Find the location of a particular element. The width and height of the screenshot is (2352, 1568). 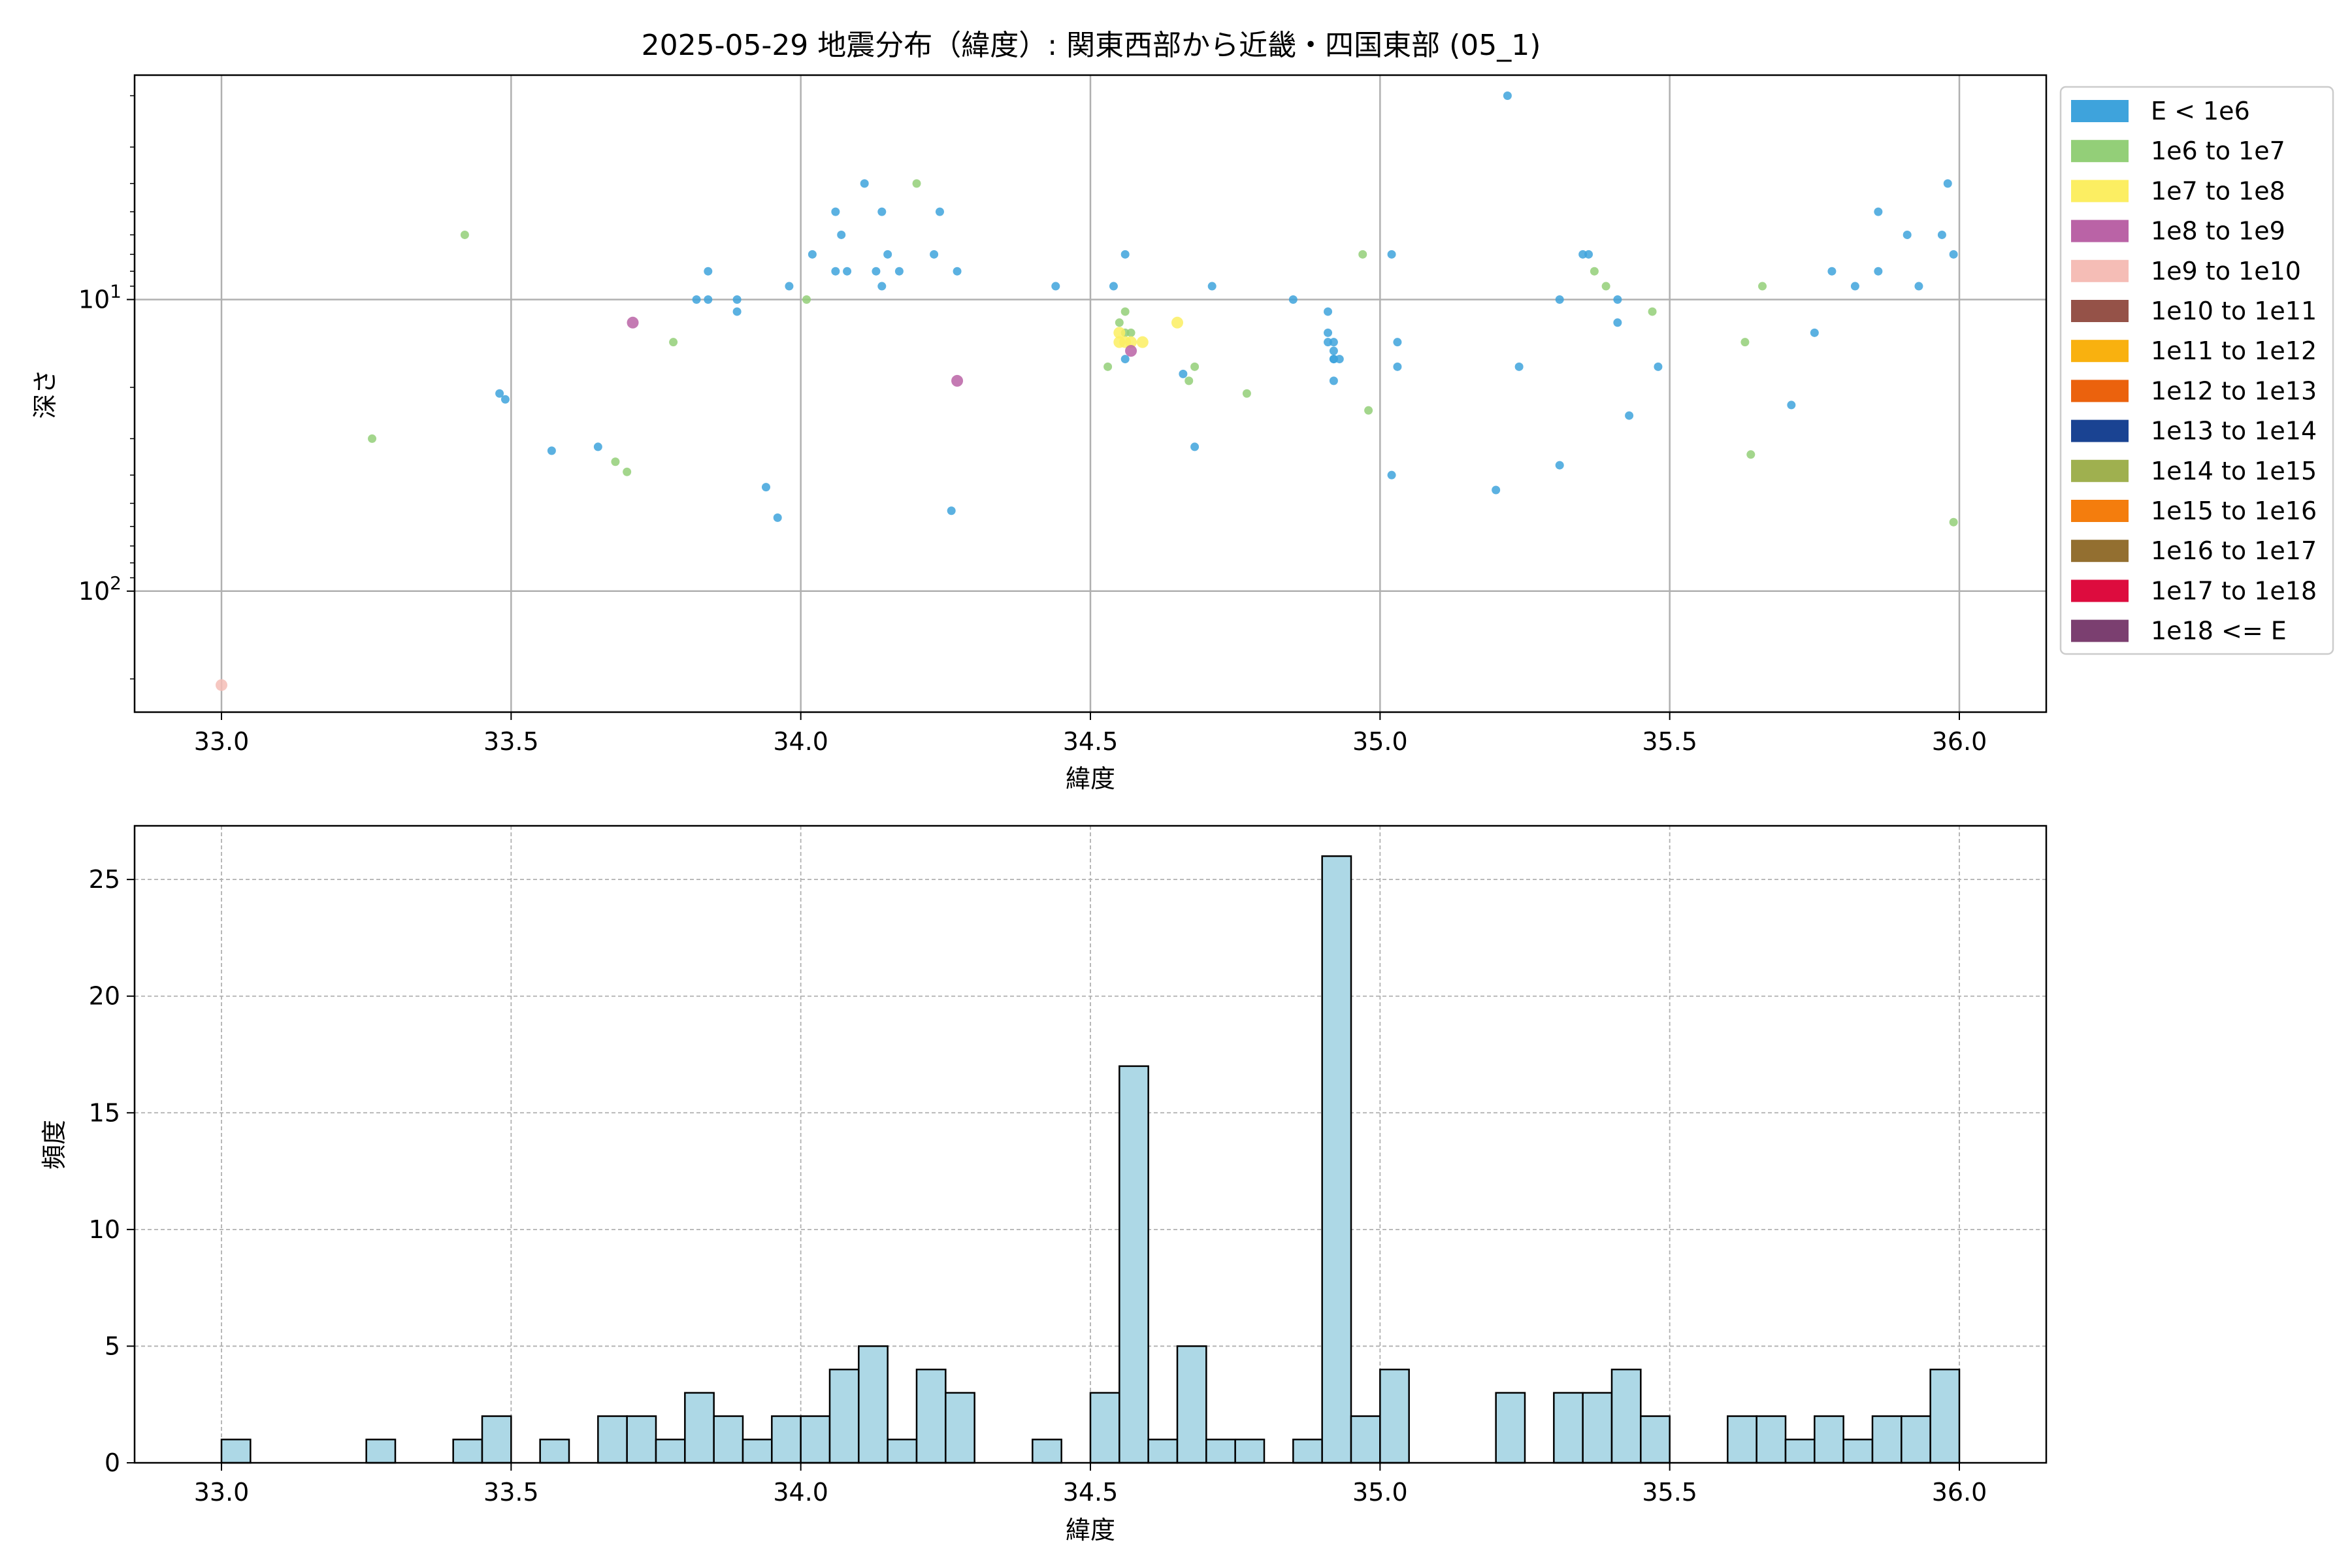

histogram-x-ticks: 33.0 33.5 34.0 34.5 35.0 35.5 36.0 is located at coordinates (1090, 1485).